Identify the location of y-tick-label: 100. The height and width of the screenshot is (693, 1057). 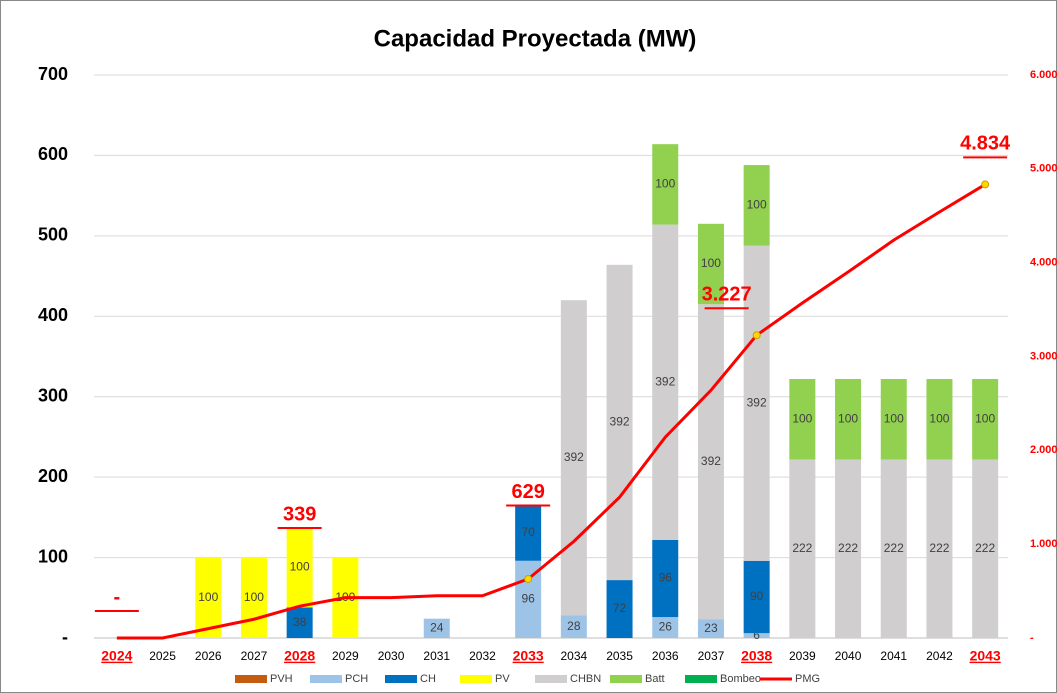
(53, 556).